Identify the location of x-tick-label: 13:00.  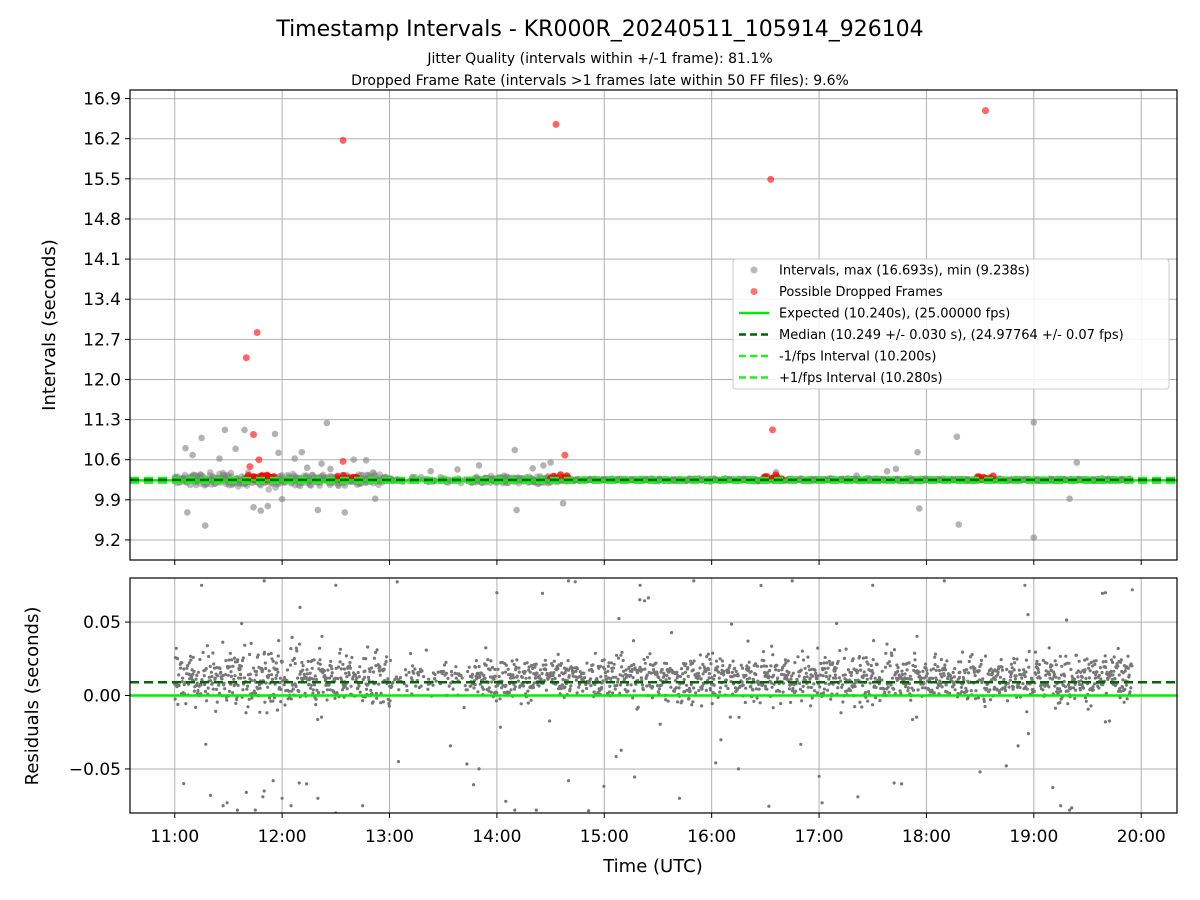
(389, 837).